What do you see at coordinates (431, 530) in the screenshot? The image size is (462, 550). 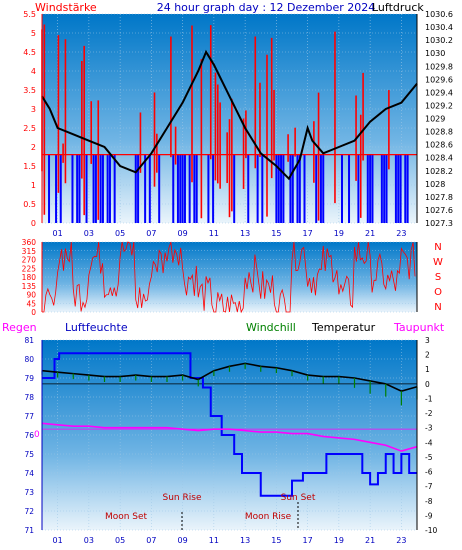 I see `temperature-tick-label: -10` at bounding box center [431, 530].